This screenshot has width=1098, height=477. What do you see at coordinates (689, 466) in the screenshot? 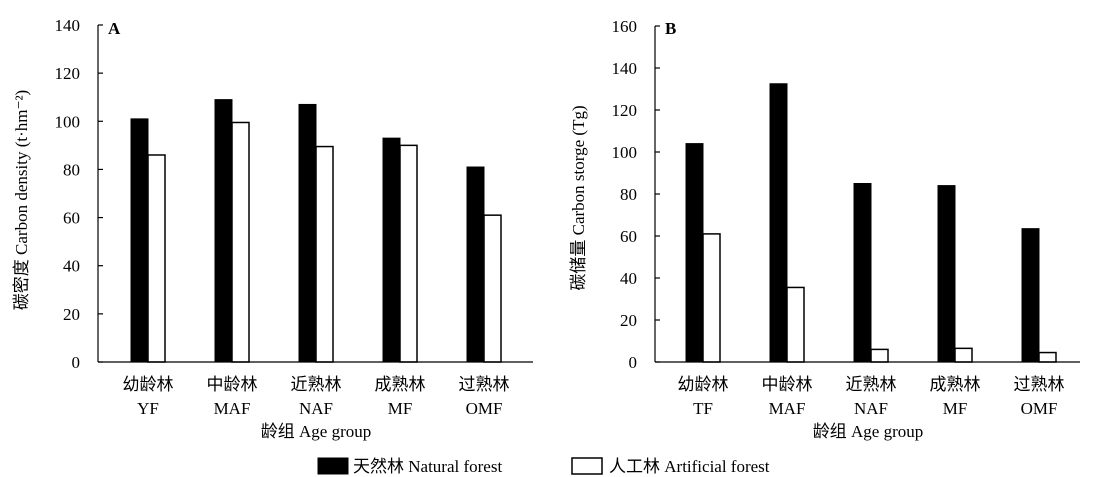
I see `legend-label-artificial-forest: 人工林 Artificial forest` at bounding box center [689, 466].